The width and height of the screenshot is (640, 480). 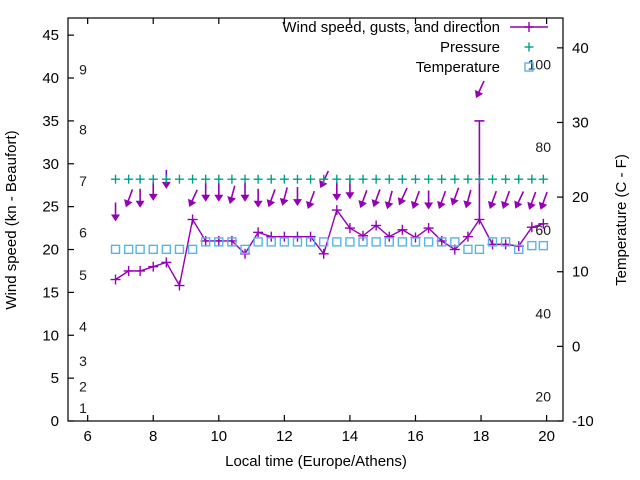 What do you see at coordinates (153, 436) in the screenshot?
I see `x-tick-label: 8` at bounding box center [153, 436].